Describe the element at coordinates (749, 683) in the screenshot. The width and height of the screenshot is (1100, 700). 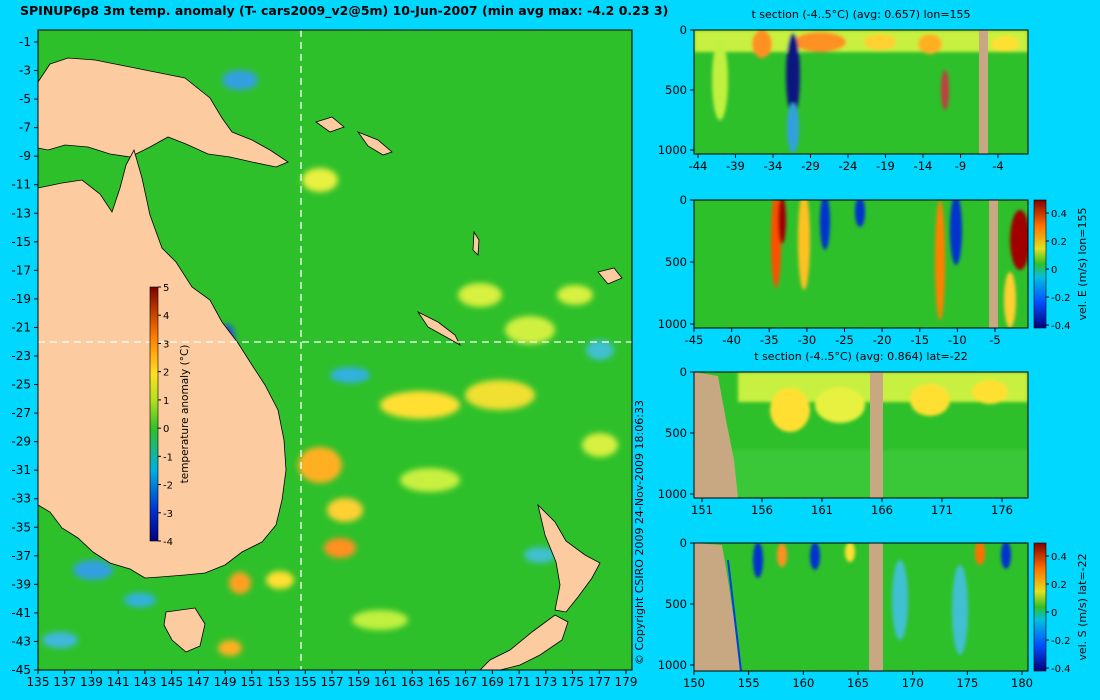
I see `vel-s-section-x-tick-label: 155` at that location.